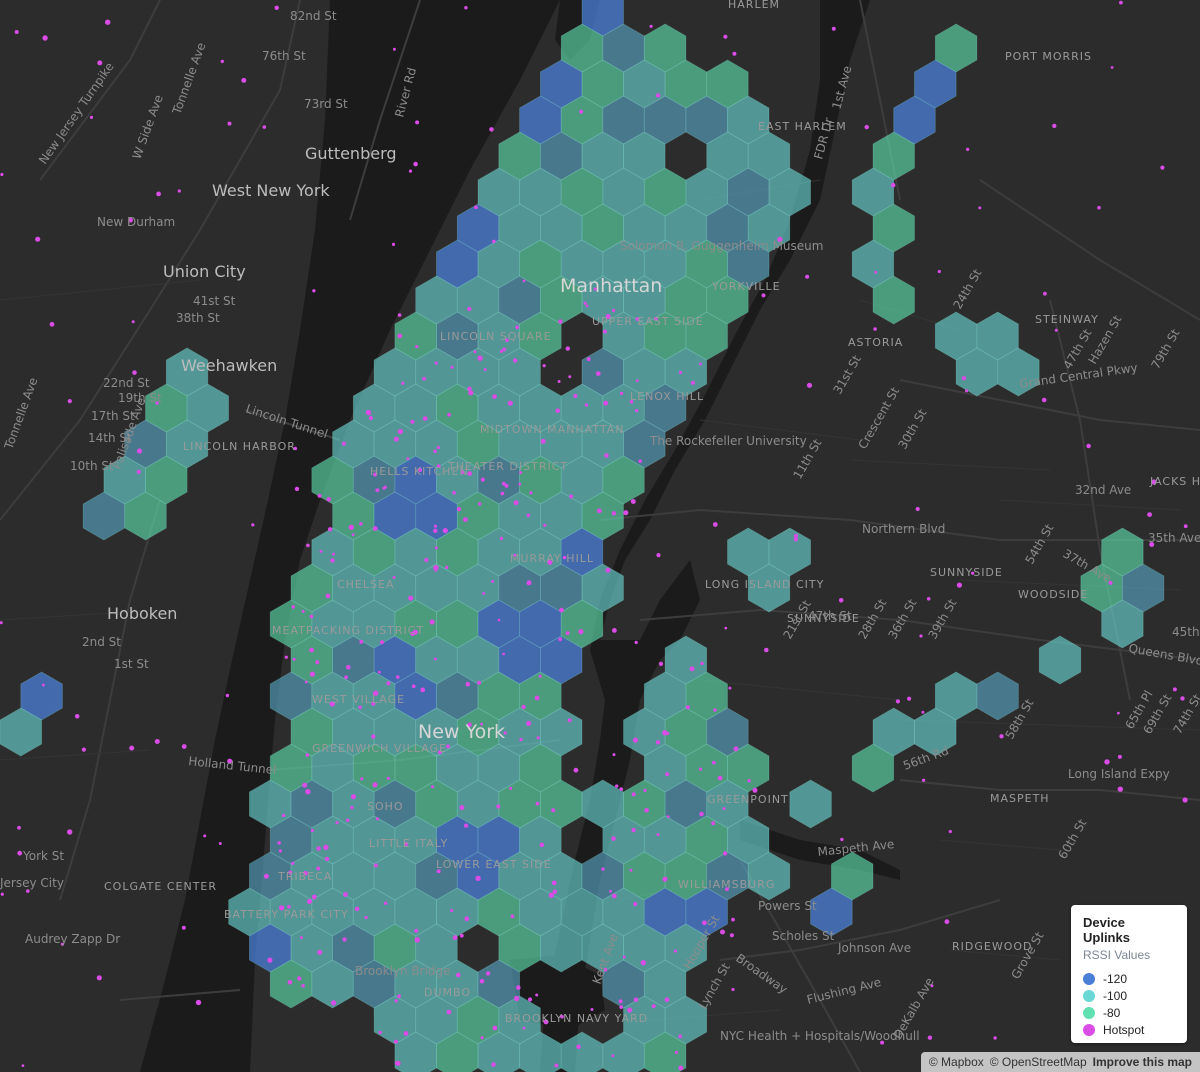 The height and width of the screenshot is (1072, 1200). I want to click on label-sunnyside-2: SUNNYSIDE, so click(823, 618).